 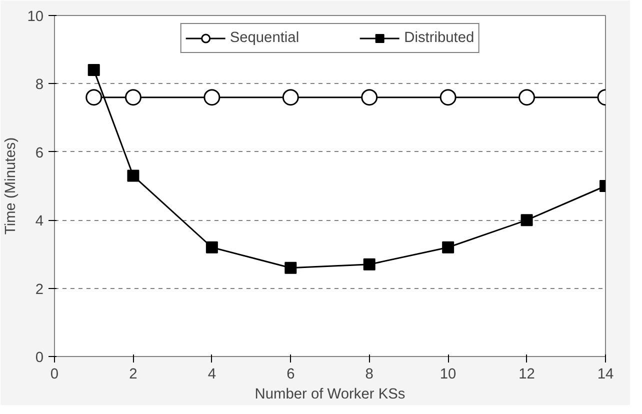 What do you see at coordinates (54, 374) in the screenshot?
I see `x-tick-label: 0` at bounding box center [54, 374].